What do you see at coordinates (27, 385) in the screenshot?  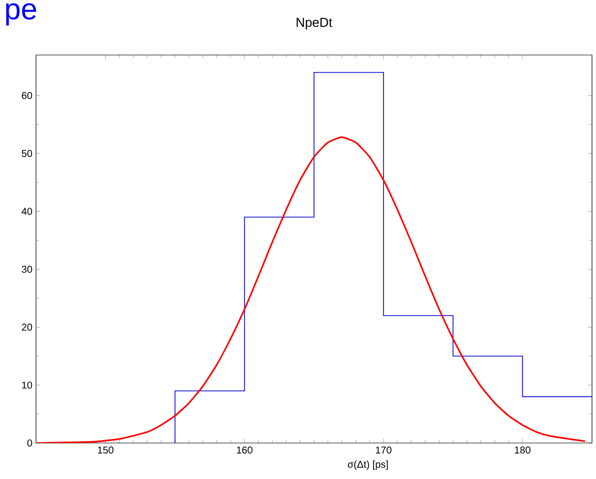 I see `y-tick-label: 10` at bounding box center [27, 385].